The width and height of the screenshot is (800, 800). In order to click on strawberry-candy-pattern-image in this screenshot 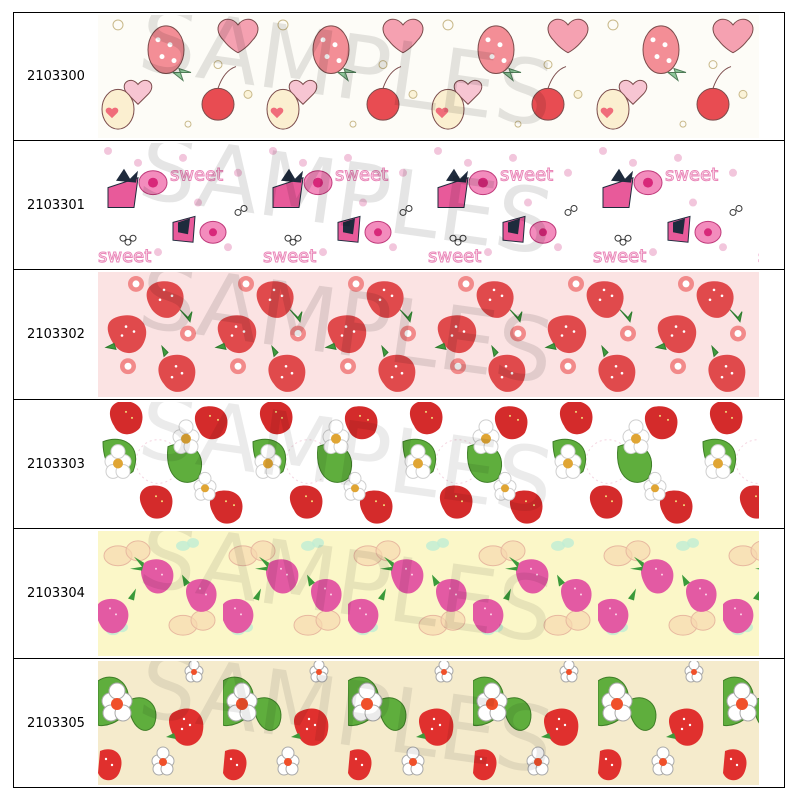, I will do `click(428, 76)`.